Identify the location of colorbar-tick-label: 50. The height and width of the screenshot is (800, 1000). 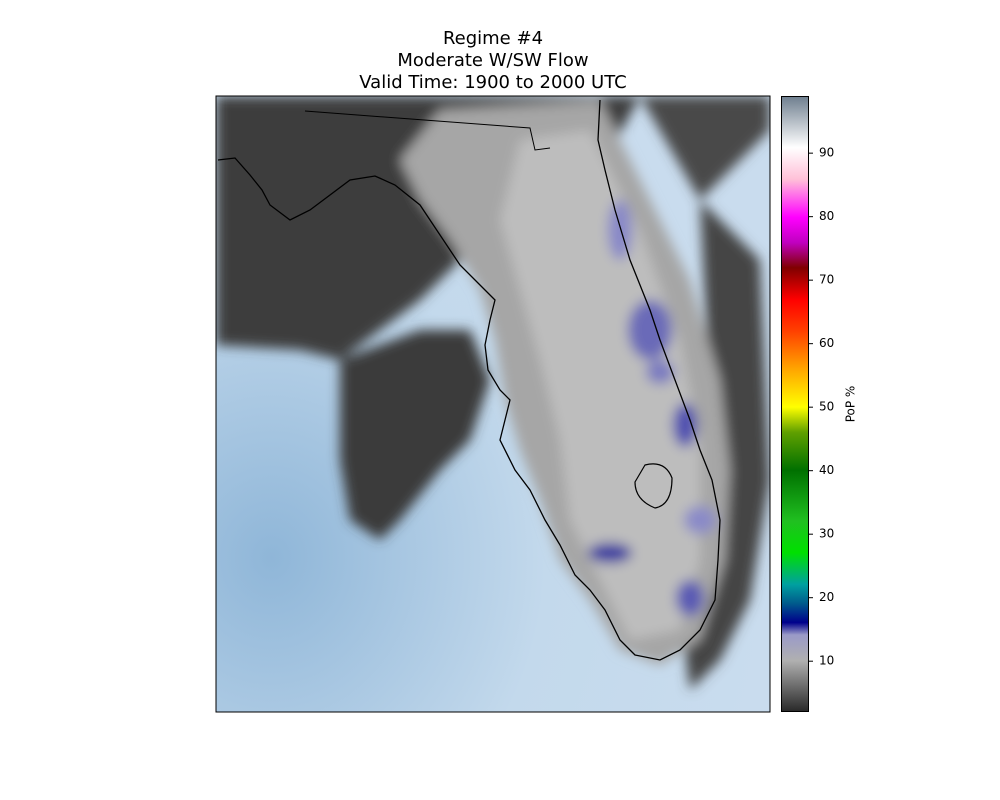
(826, 407).